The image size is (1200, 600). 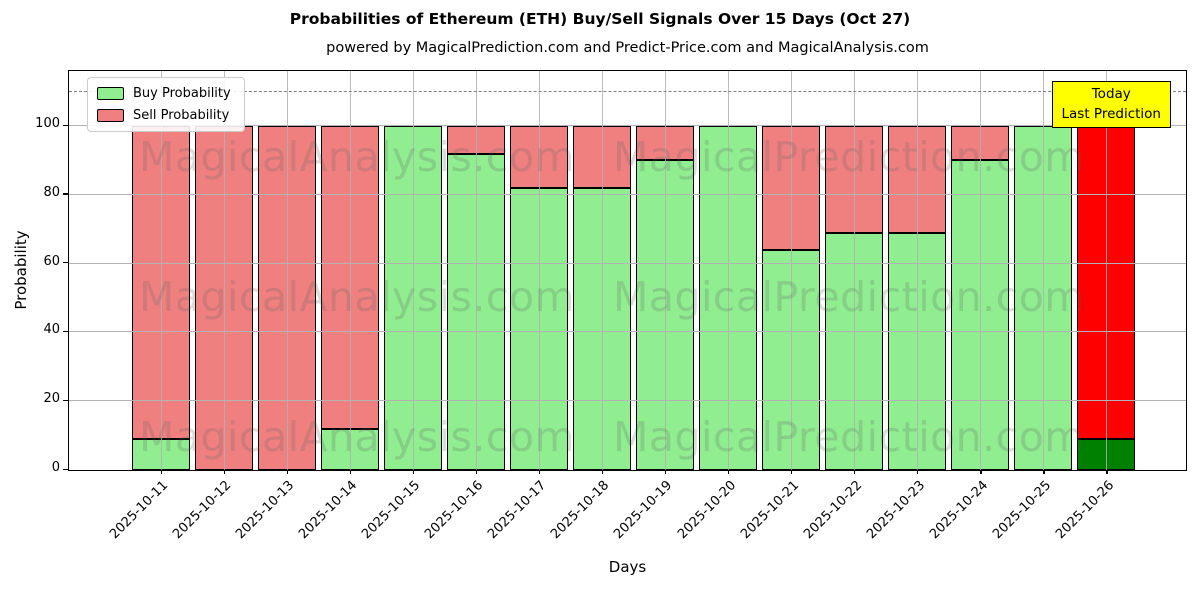 What do you see at coordinates (895, 510) in the screenshot?
I see `x-tick-label: 2025-10-23` at bounding box center [895, 510].